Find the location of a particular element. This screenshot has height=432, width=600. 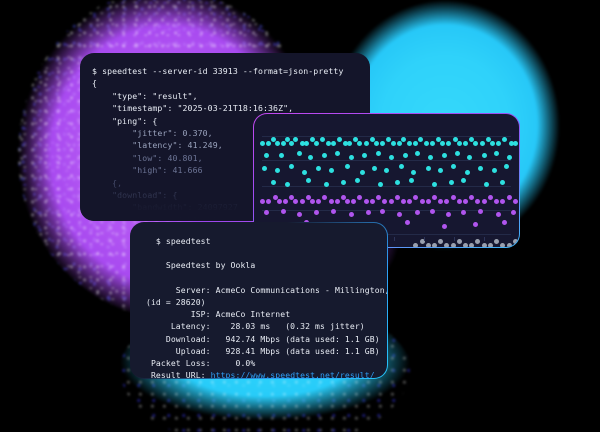

result-line: ISP: AcmeCo Internet is located at coordinates (216, 314).